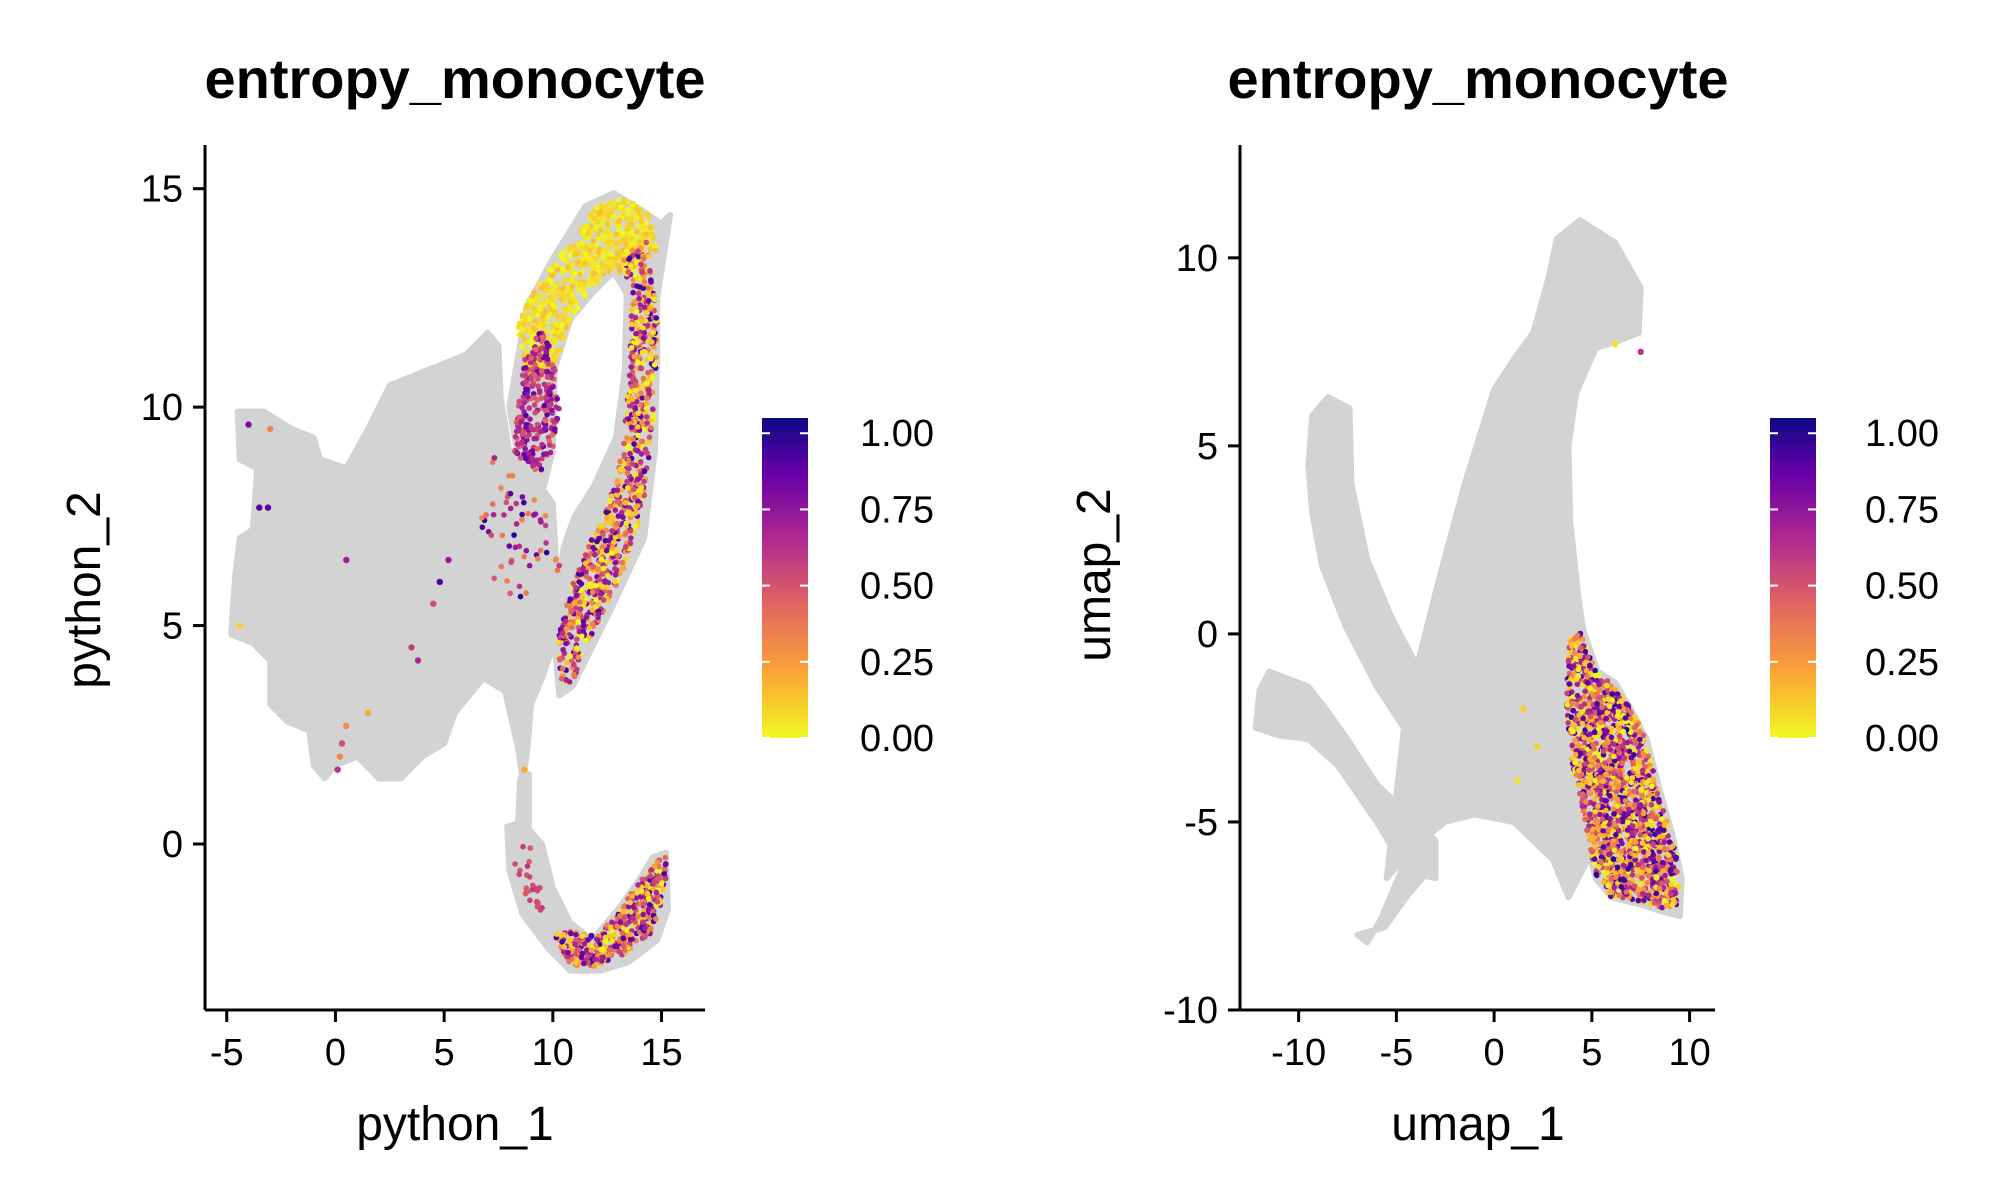  Describe the element at coordinates (1201, 823) in the screenshot. I see `y-tick-label: -5` at that location.